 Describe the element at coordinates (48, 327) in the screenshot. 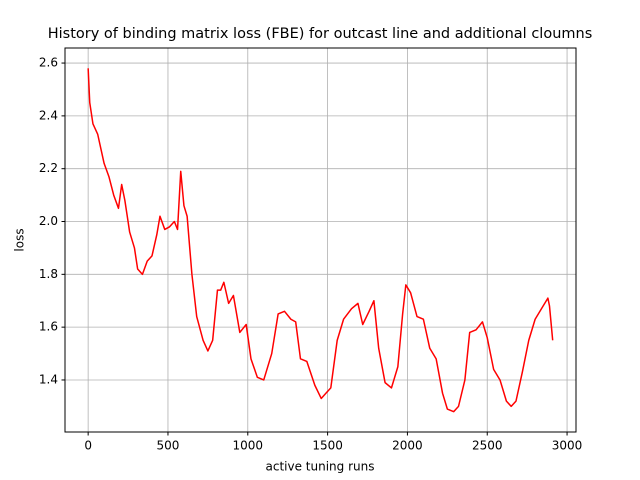

I see `y-tick-label: 1.6` at that location.